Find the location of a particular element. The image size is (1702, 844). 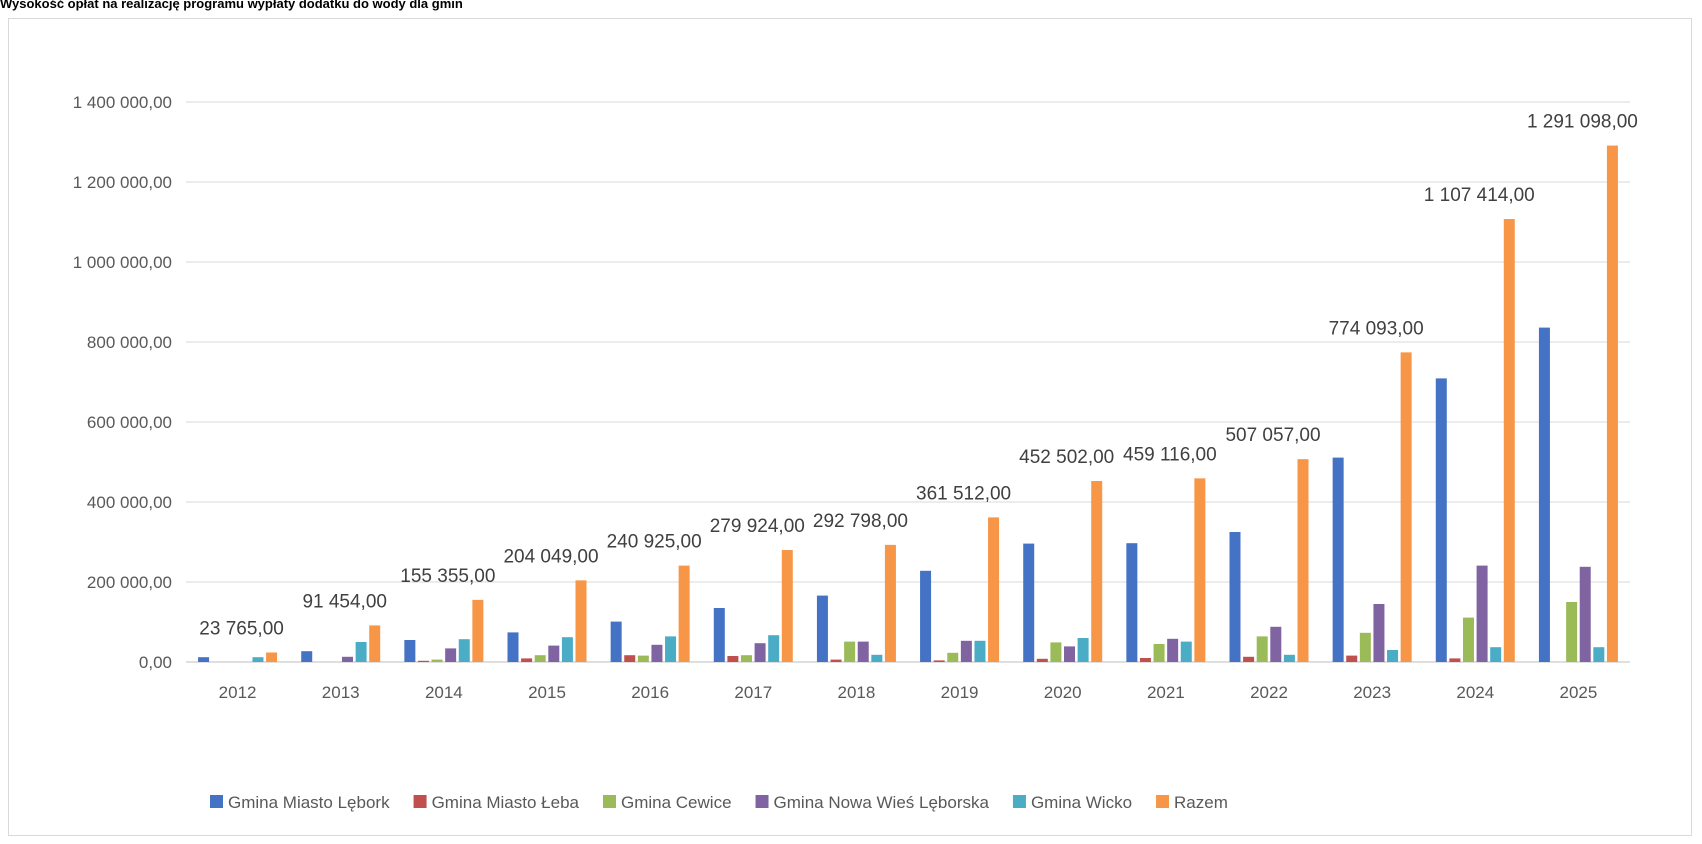

data-label: 459 116,00 is located at coordinates (1170, 454).